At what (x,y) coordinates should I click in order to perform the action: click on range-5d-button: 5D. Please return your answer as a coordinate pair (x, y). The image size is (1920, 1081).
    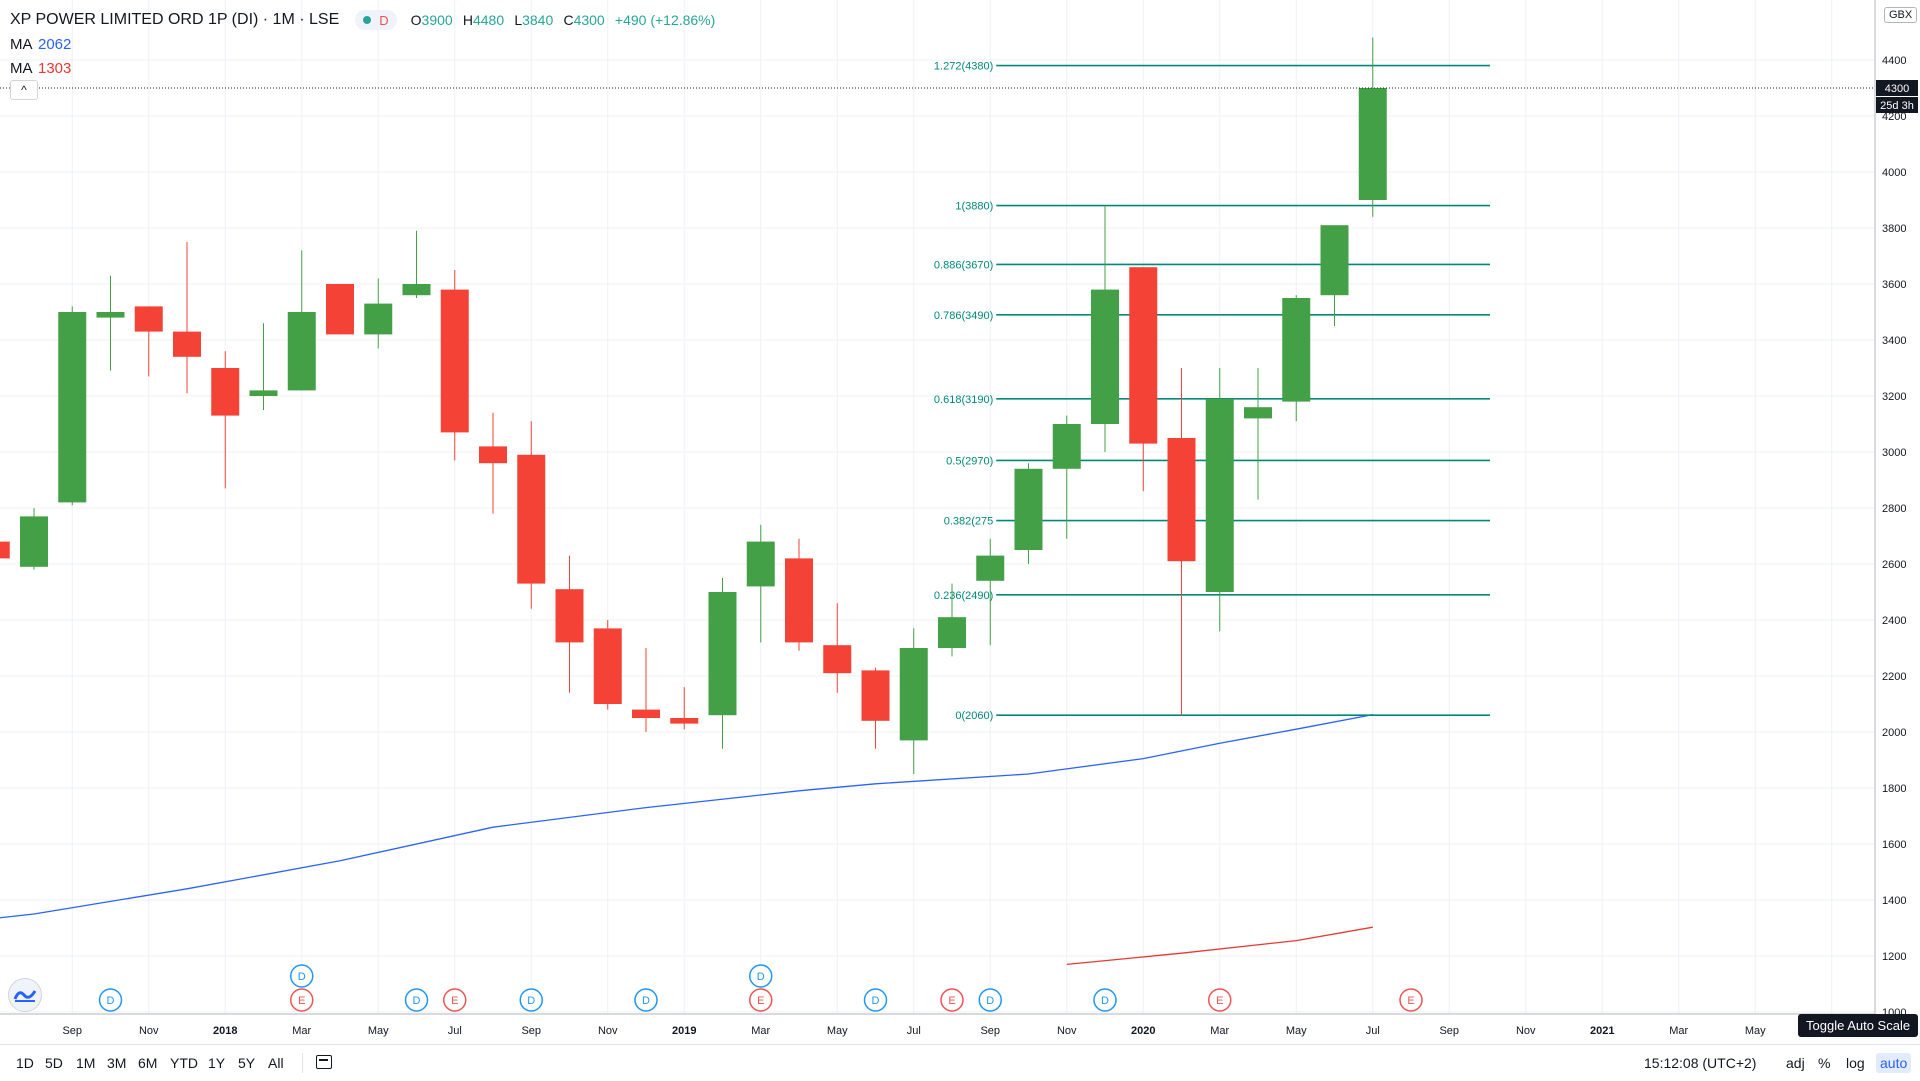
    Looking at the image, I should click on (54, 1063).